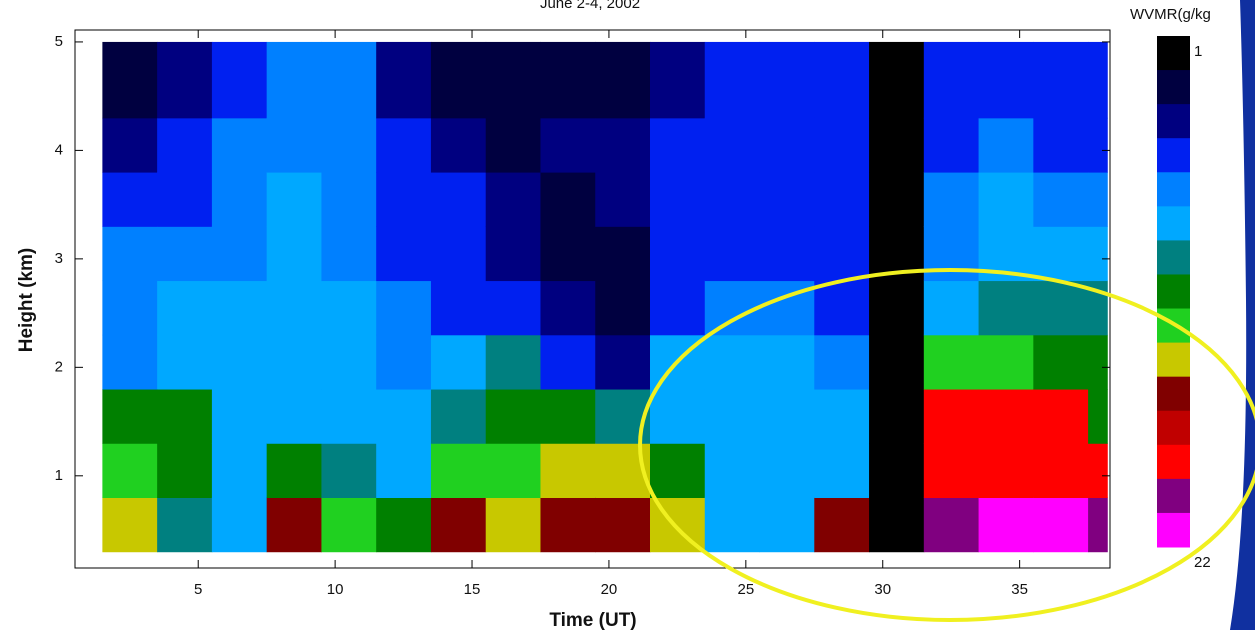 Image resolution: width=1255 pixels, height=630 pixels. Describe the element at coordinates (198, 589) in the screenshot. I see `x-tick-label: 5` at that location.